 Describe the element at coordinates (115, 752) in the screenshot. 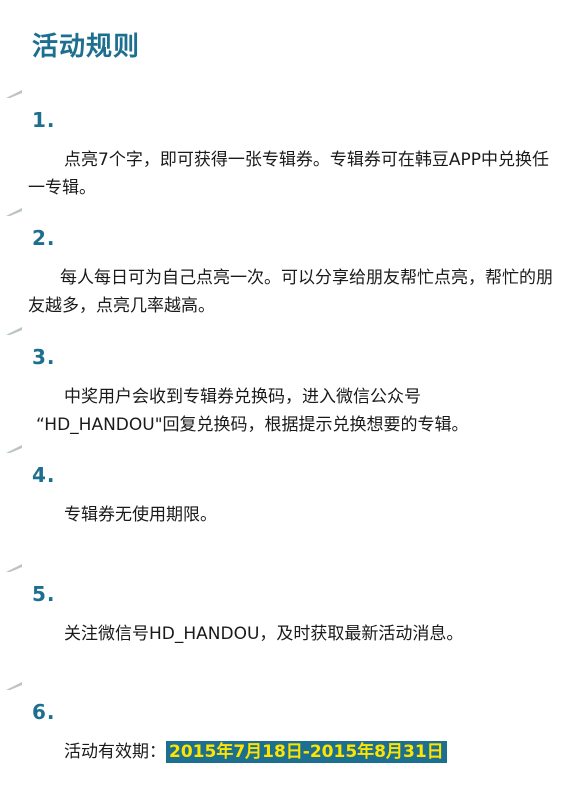

I see `validity-label: 活动有效期：` at that location.